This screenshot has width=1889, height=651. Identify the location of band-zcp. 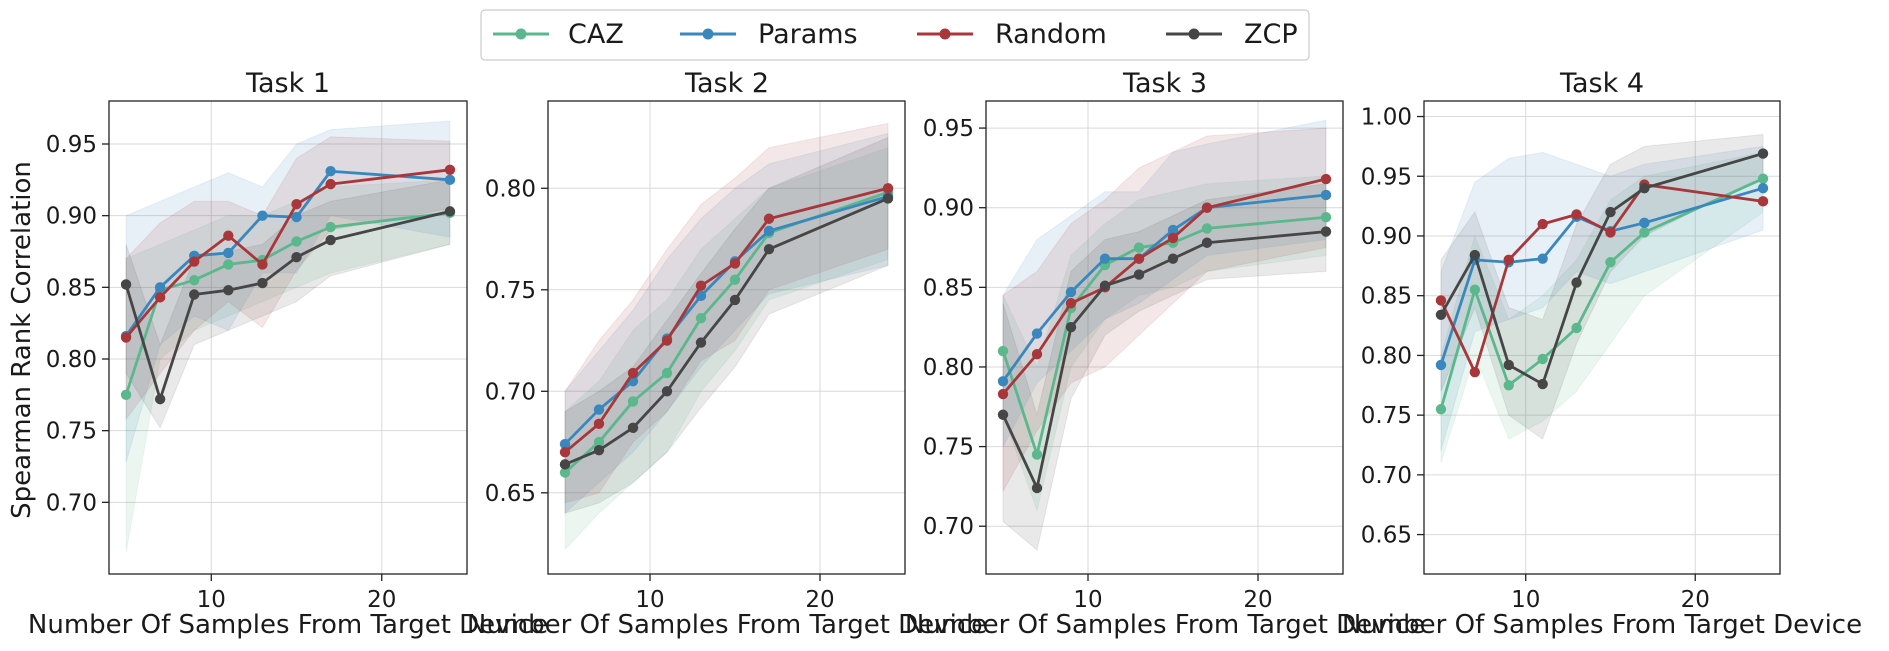
(1164, 367).